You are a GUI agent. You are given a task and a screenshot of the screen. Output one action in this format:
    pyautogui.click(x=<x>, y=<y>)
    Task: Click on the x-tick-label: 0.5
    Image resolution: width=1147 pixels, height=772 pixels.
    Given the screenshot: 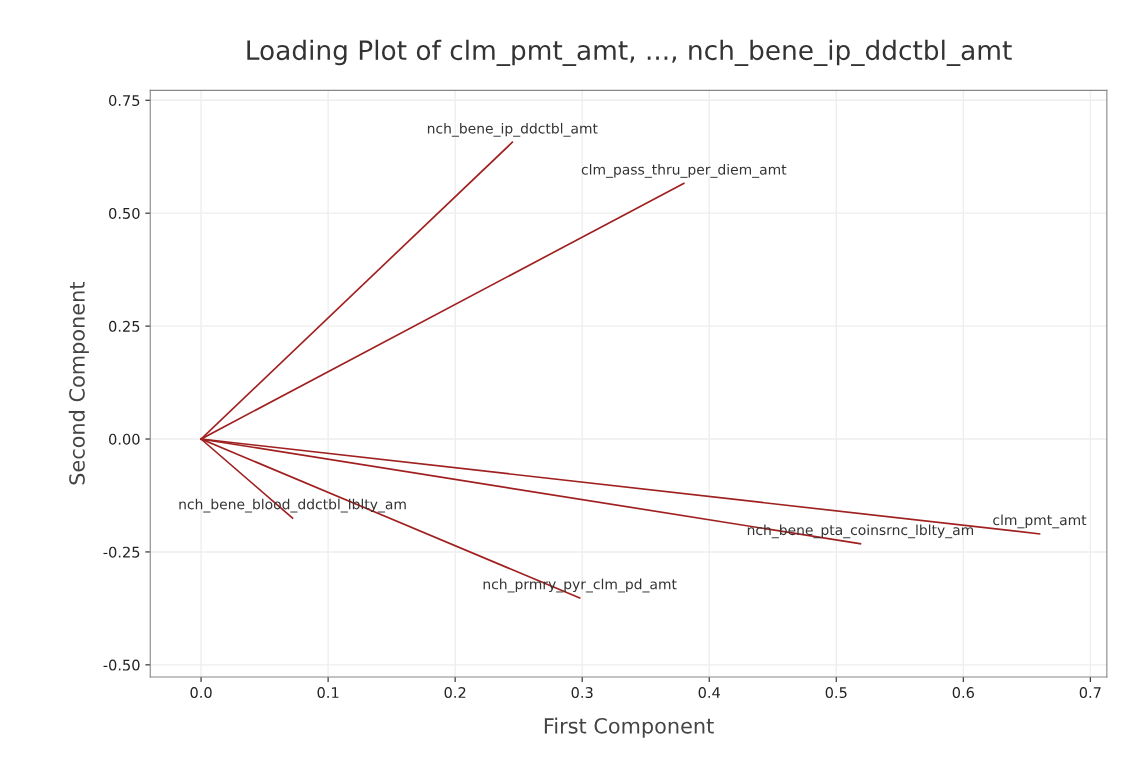 What is the action you would take?
    pyautogui.click(x=836, y=693)
    